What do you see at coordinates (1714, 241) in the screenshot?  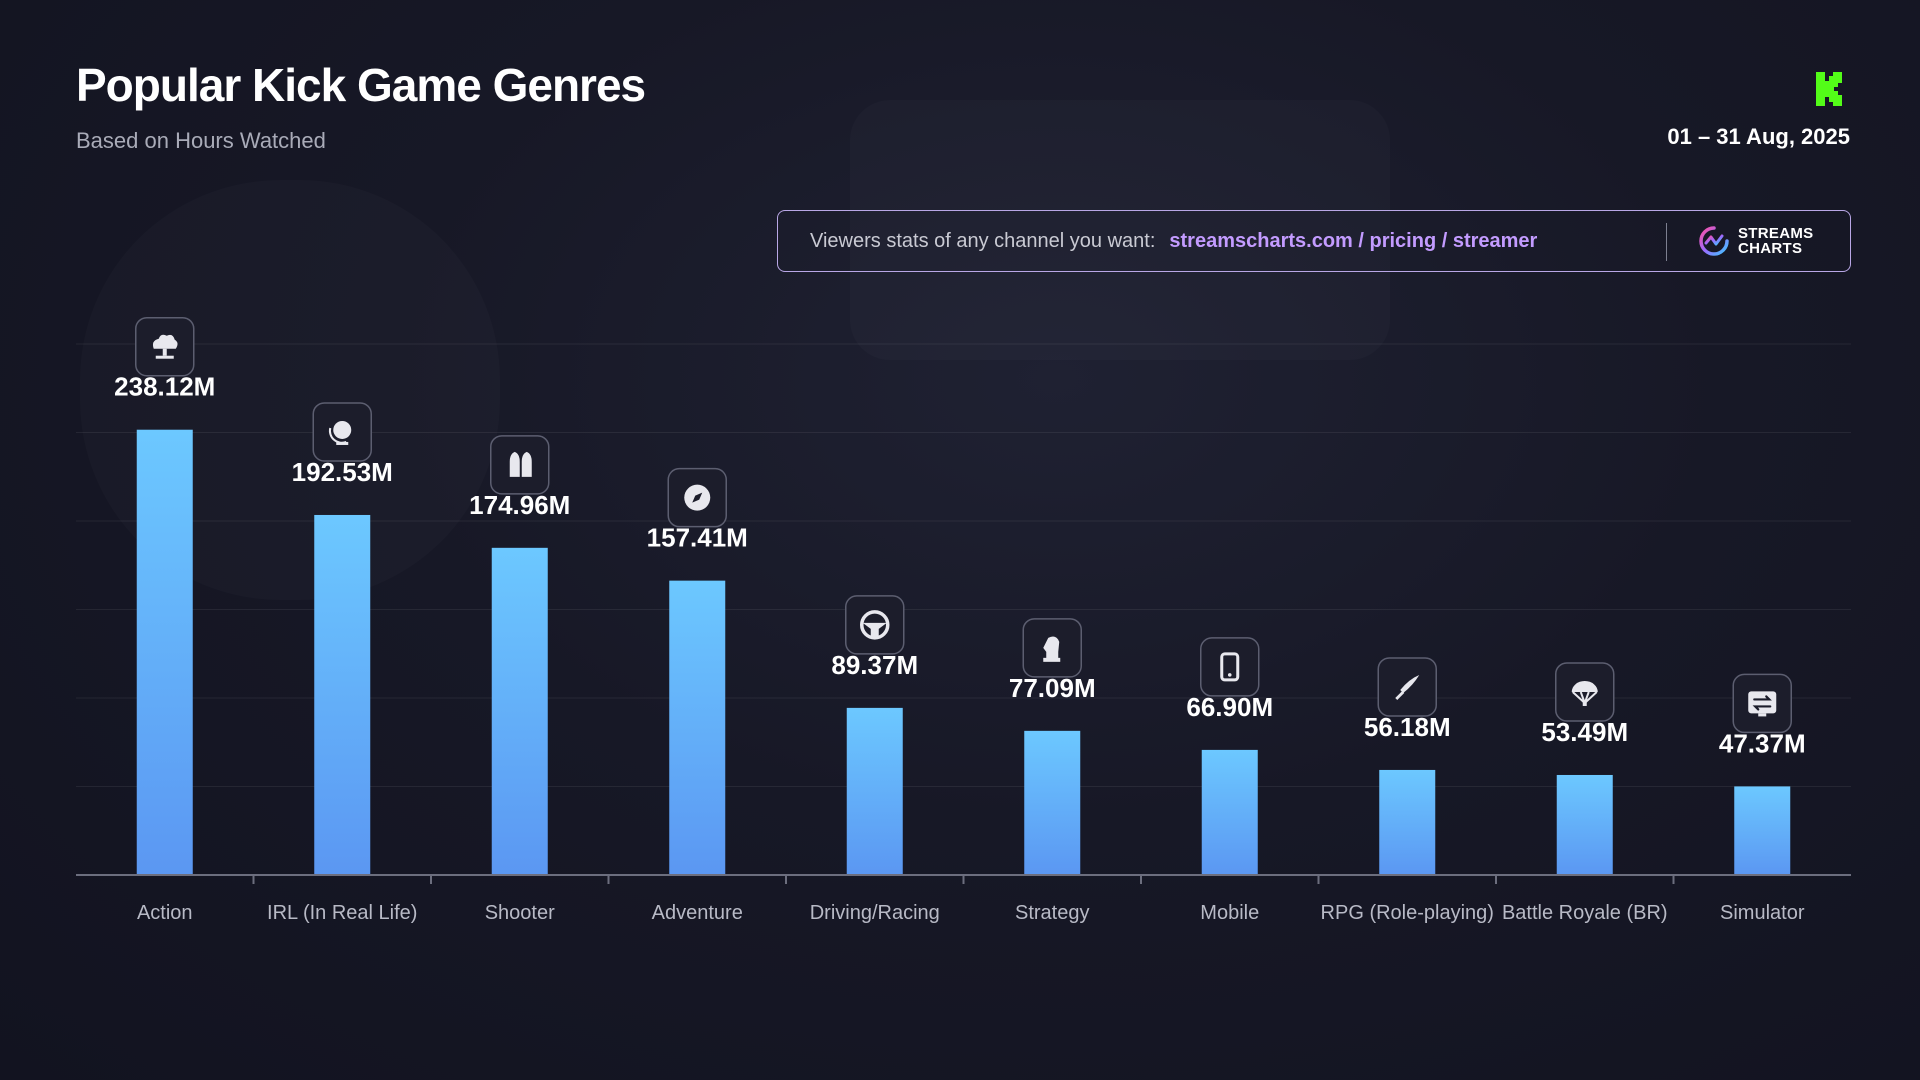 I see `streams-charts-logo-icon` at bounding box center [1714, 241].